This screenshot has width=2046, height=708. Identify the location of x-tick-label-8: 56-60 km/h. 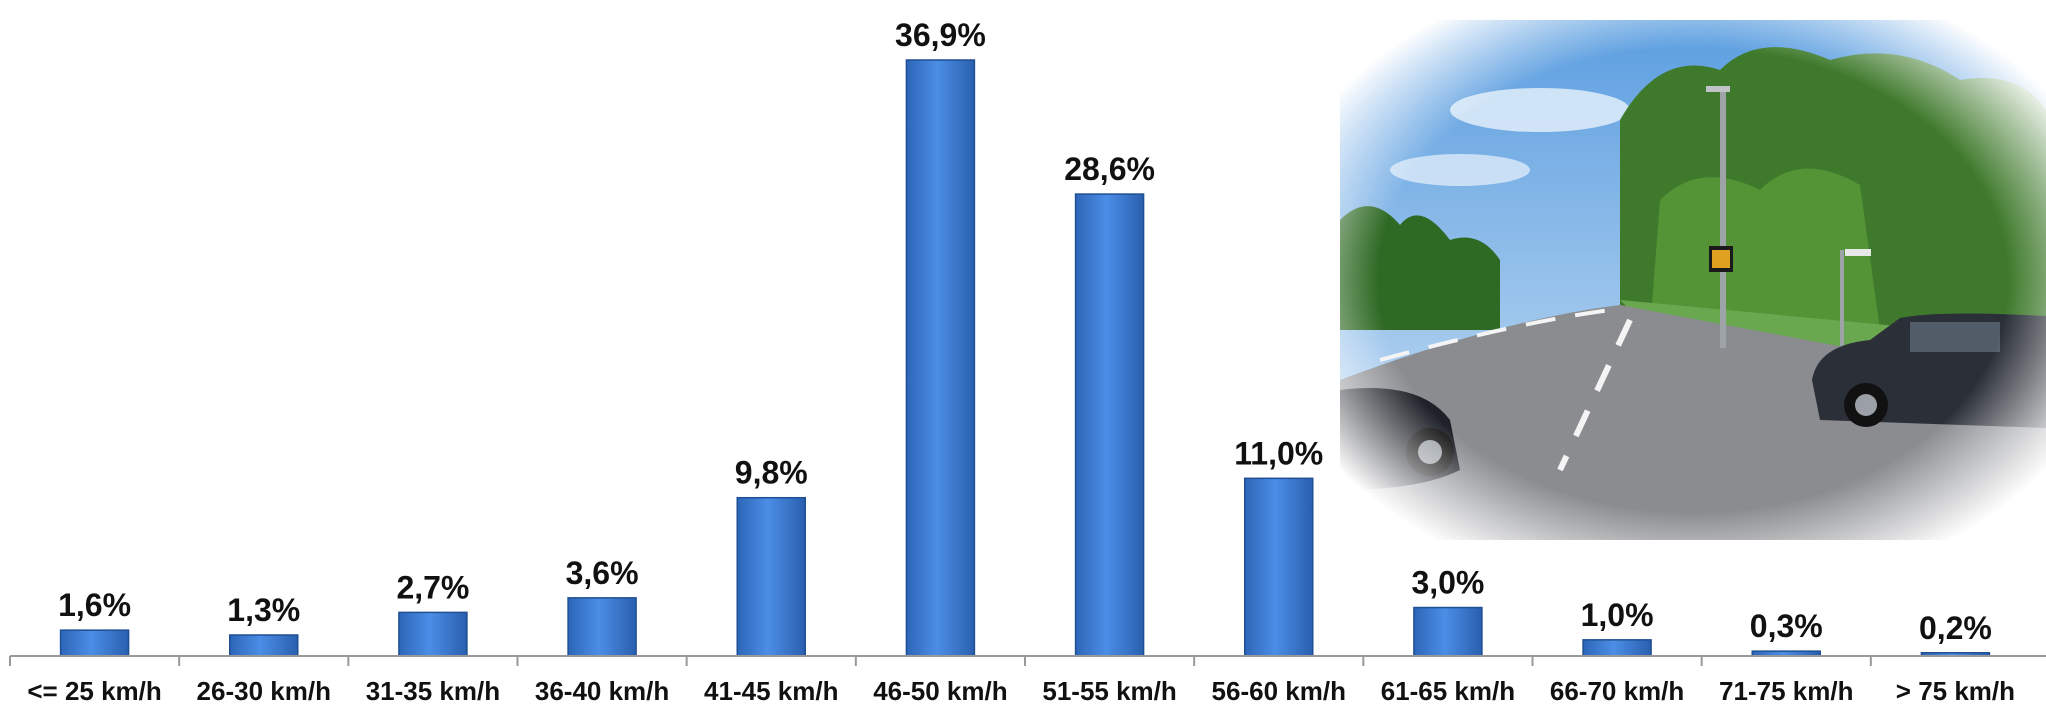
(1279, 691).